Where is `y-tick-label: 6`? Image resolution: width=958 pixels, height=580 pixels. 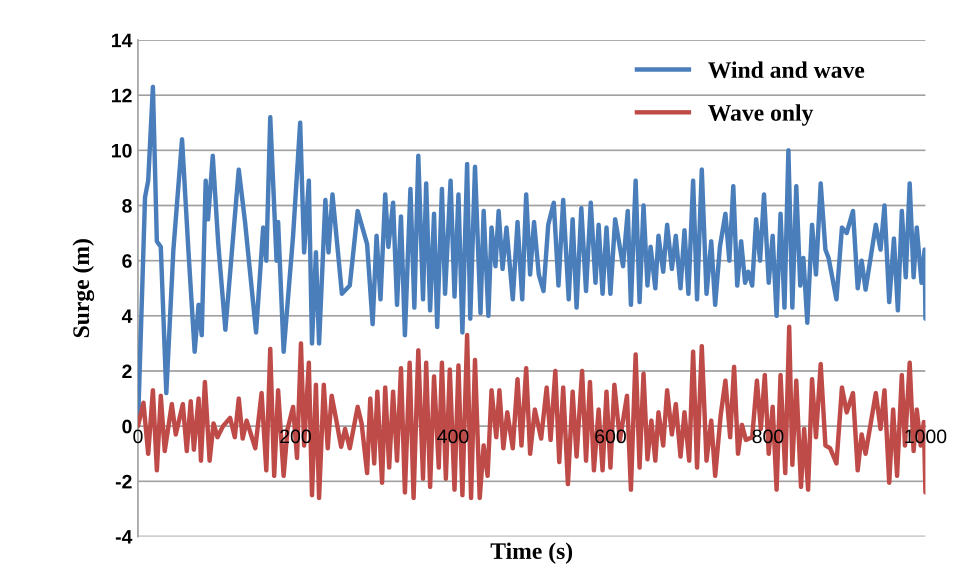
y-tick-label: 6 is located at coordinates (127, 261).